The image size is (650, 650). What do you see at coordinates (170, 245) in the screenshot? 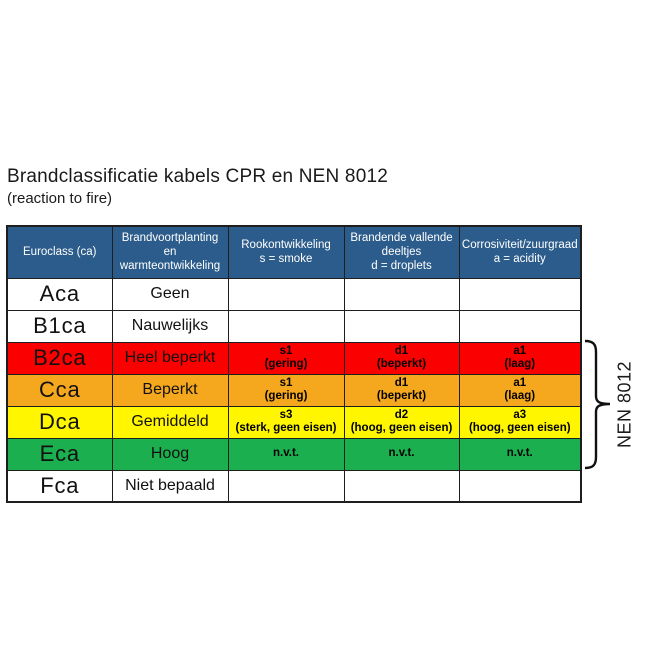
I see `header-line: Brandvoortplanting en` at bounding box center [170, 245].